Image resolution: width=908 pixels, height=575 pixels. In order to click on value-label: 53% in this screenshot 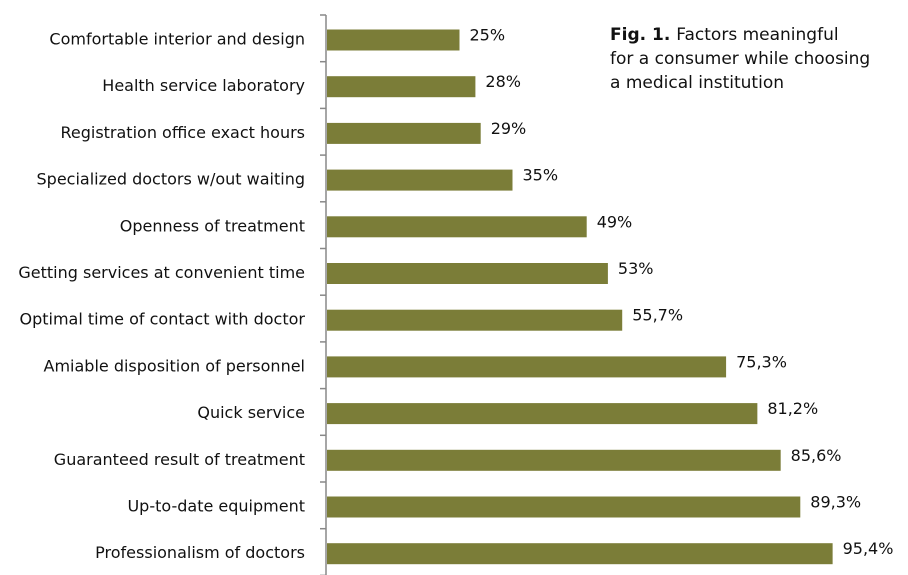, I will do `click(636, 268)`.